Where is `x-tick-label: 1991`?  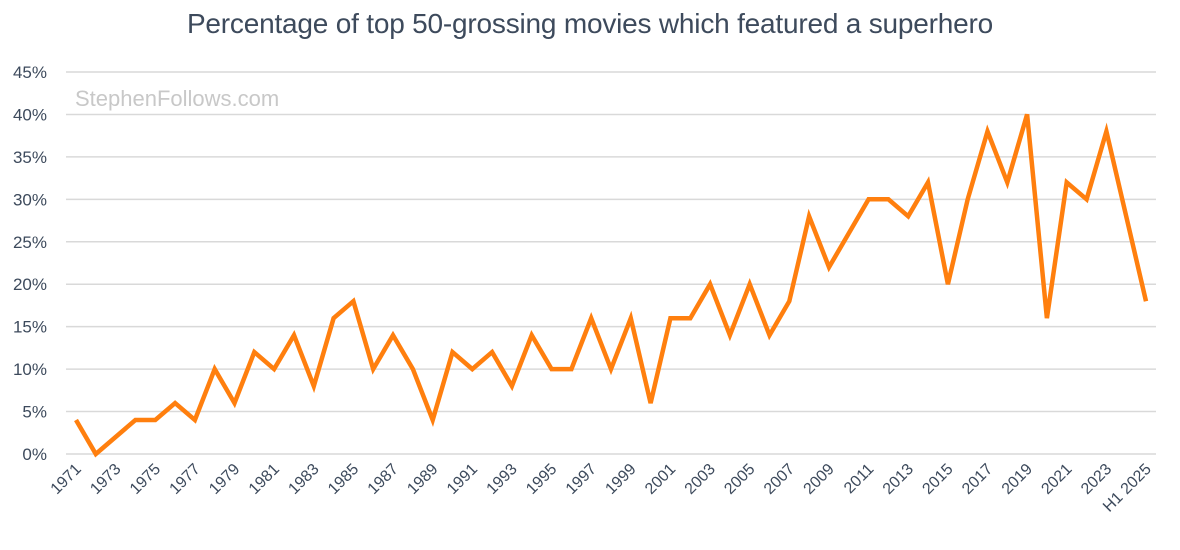 x-tick-label: 1991 is located at coordinates (462, 479).